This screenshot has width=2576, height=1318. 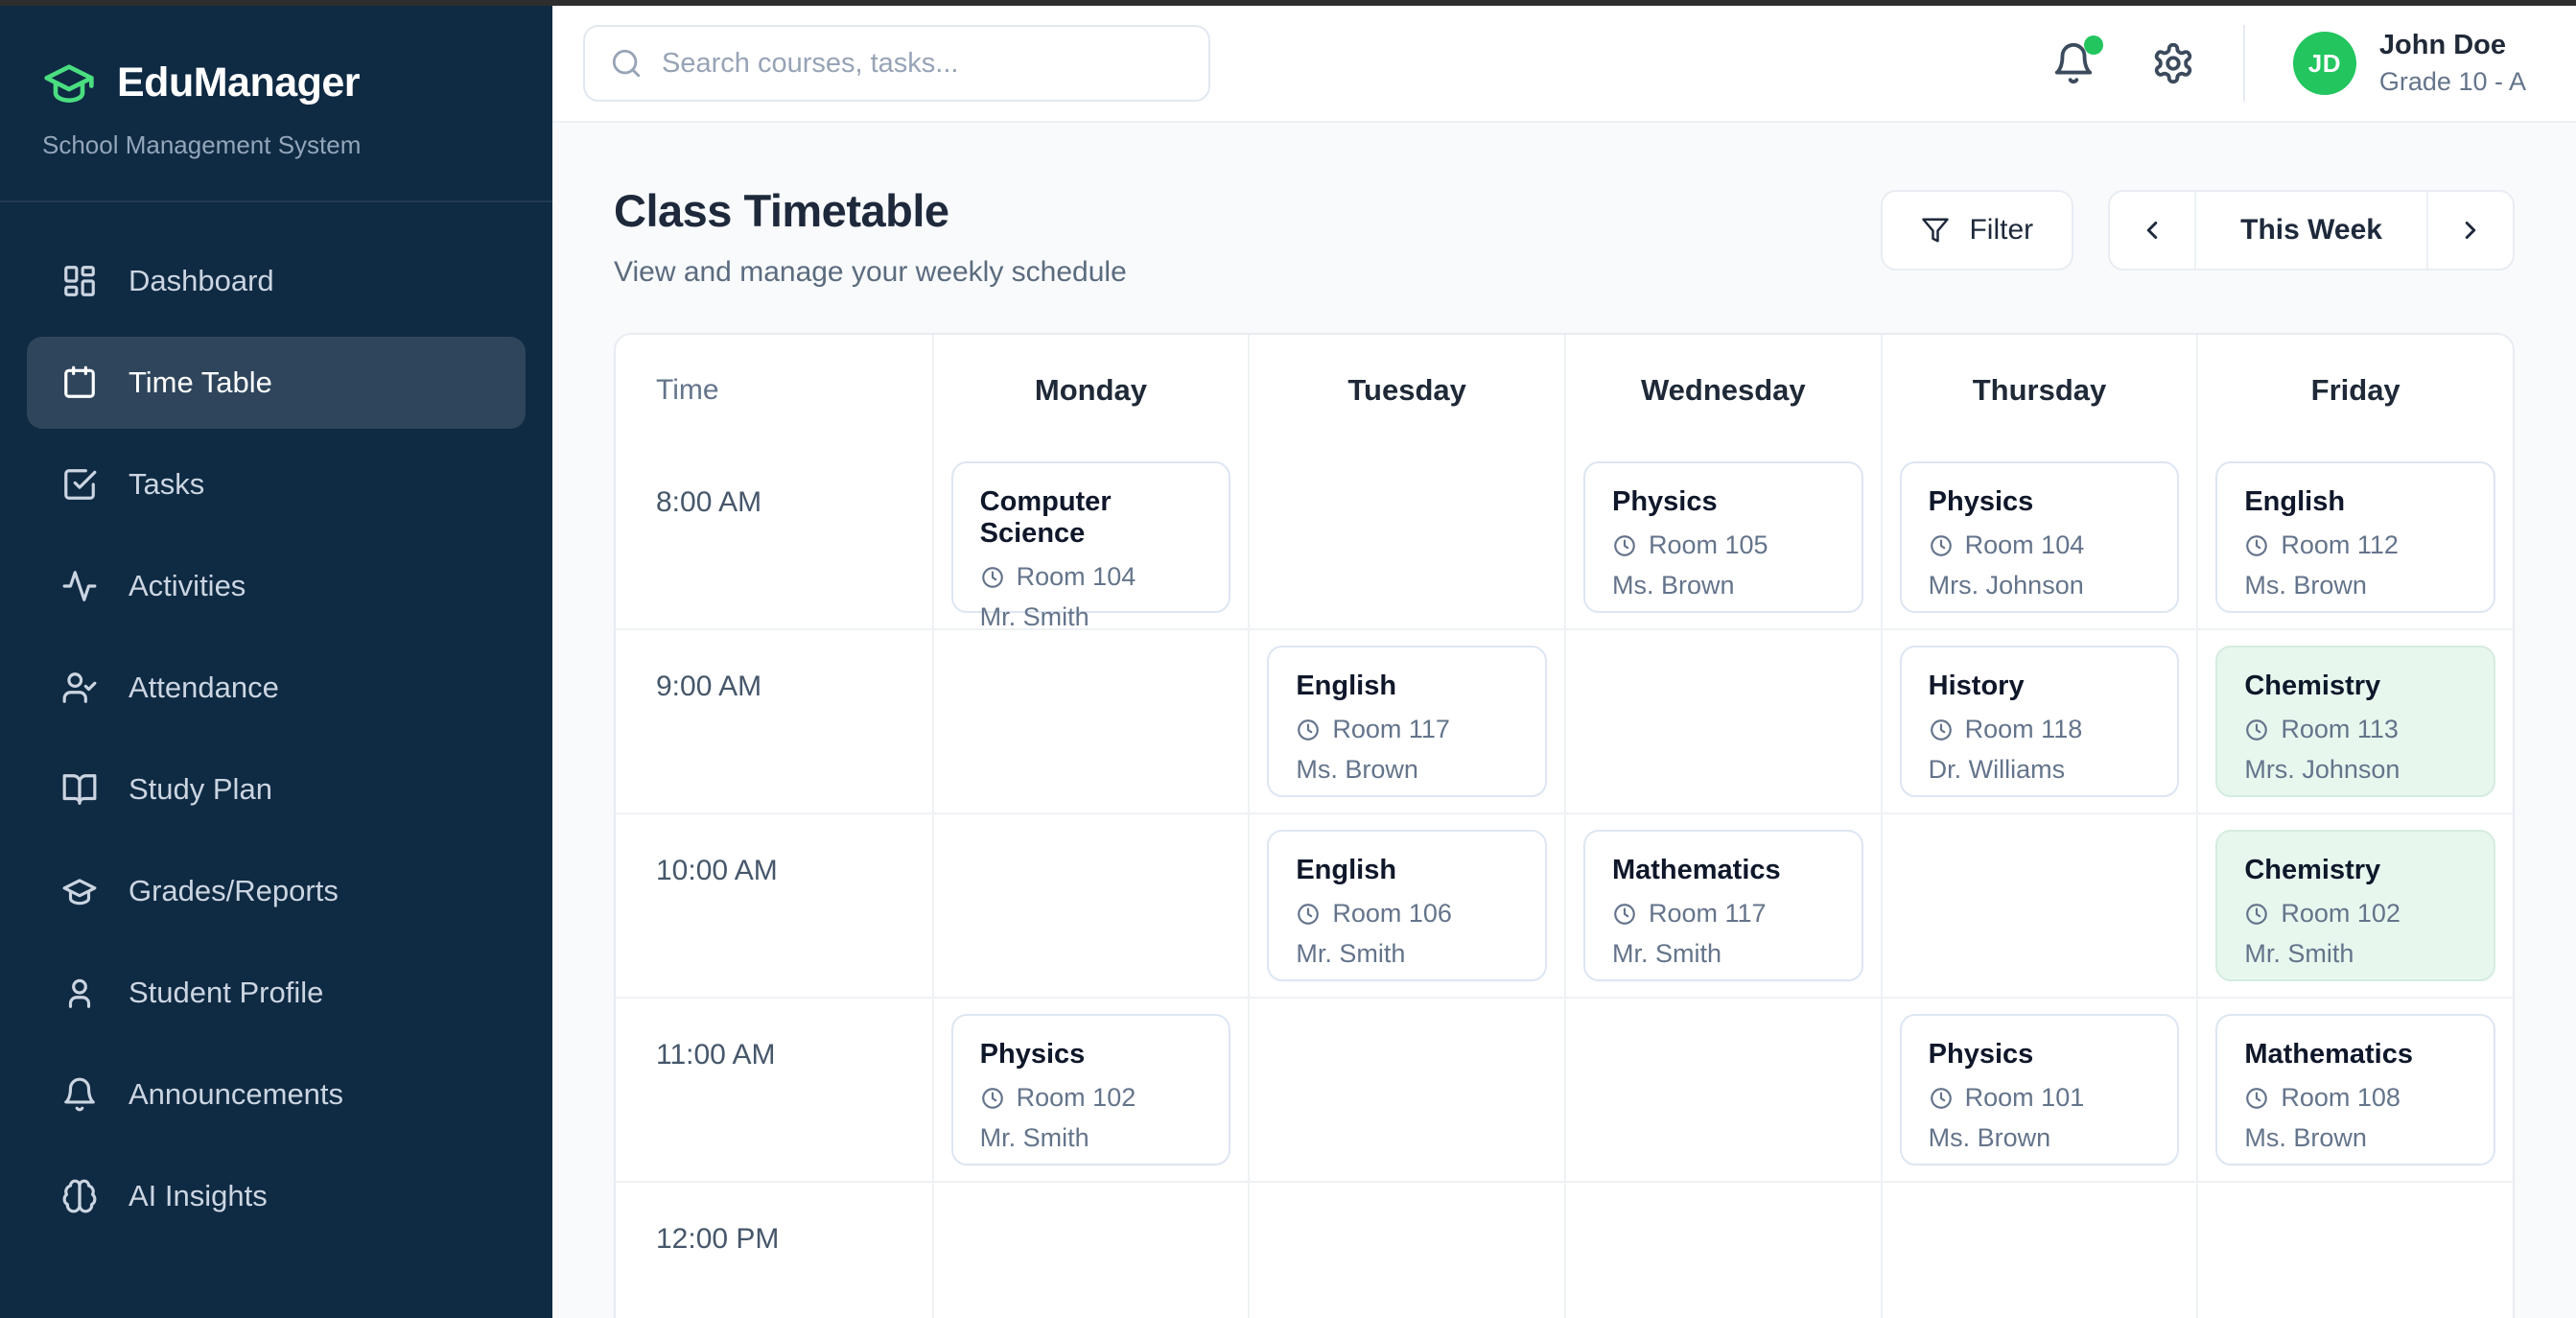 I want to click on class-teacher: Mrs. Johnson, so click(x=2322, y=769).